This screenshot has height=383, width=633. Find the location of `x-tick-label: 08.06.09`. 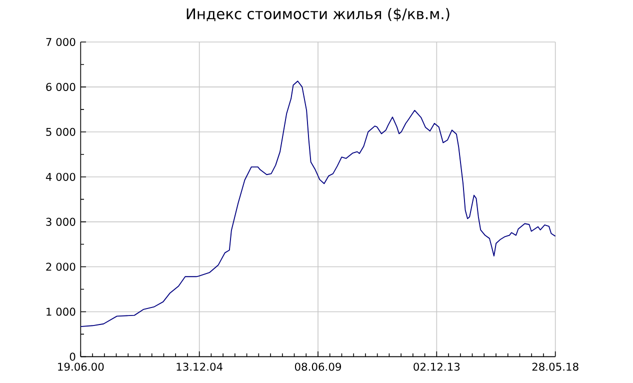

x-tick-label: 08.06.09 is located at coordinates (317, 366).